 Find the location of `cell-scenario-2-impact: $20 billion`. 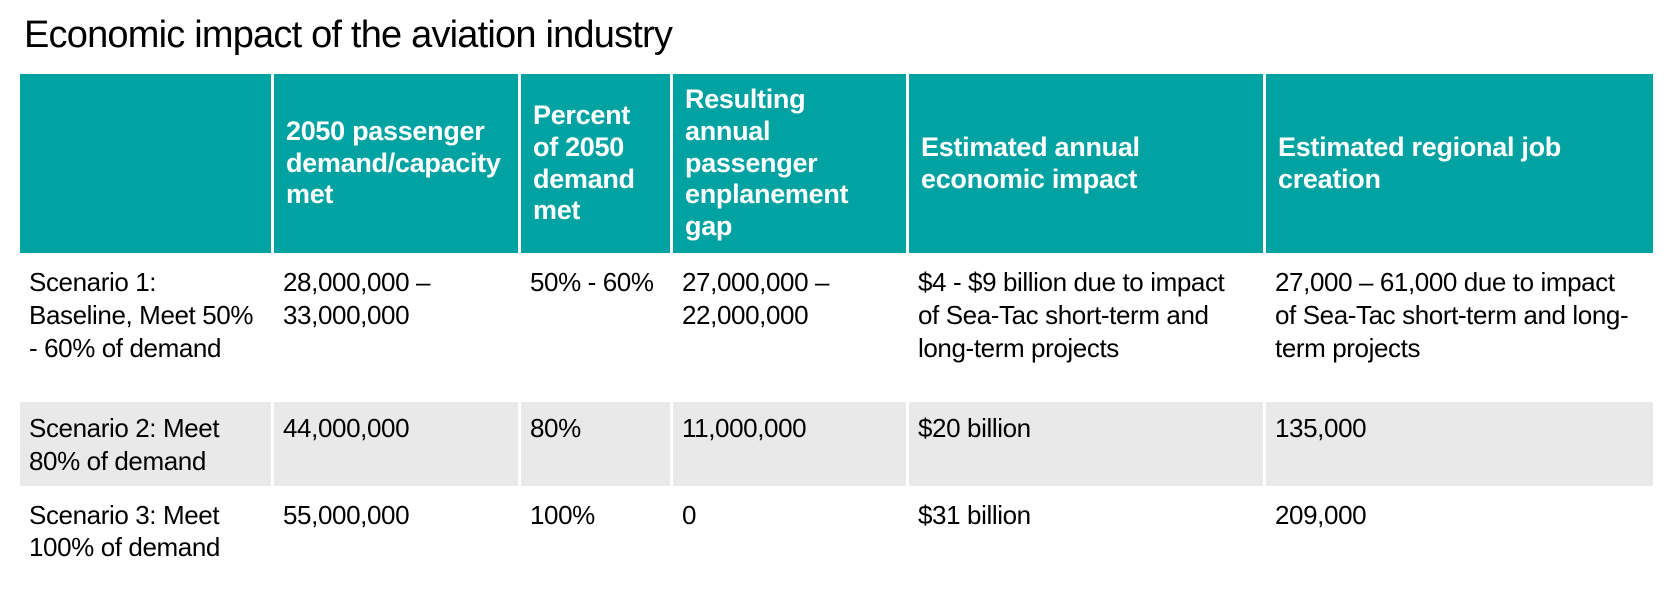

cell-scenario-2-impact: $20 billion is located at coordinates (1086, 444).